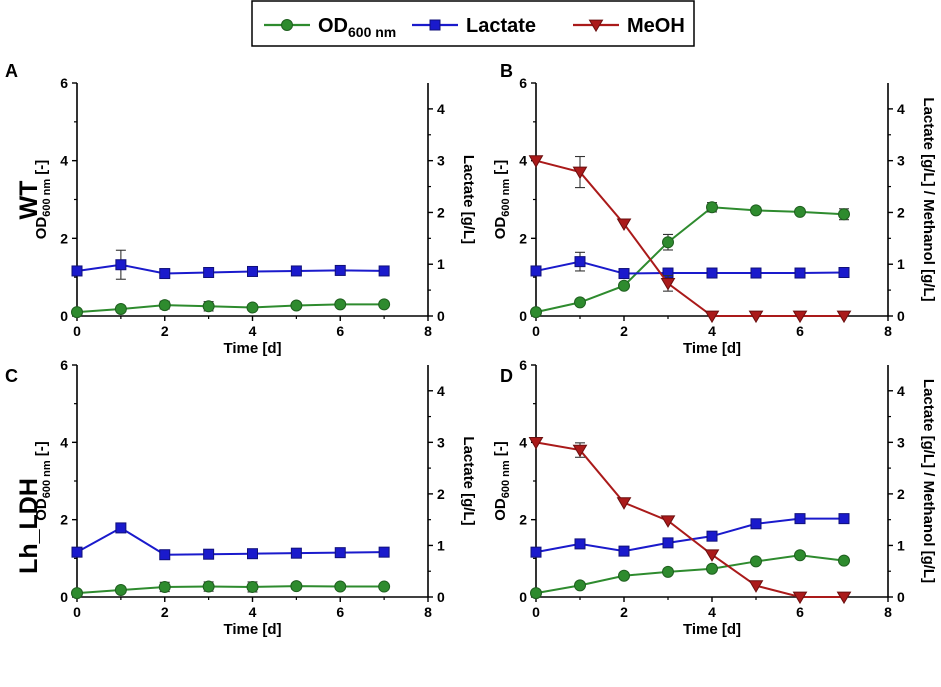 This screenshot has width=941, height=687. I want to click on legend-box, so click(473, 23).